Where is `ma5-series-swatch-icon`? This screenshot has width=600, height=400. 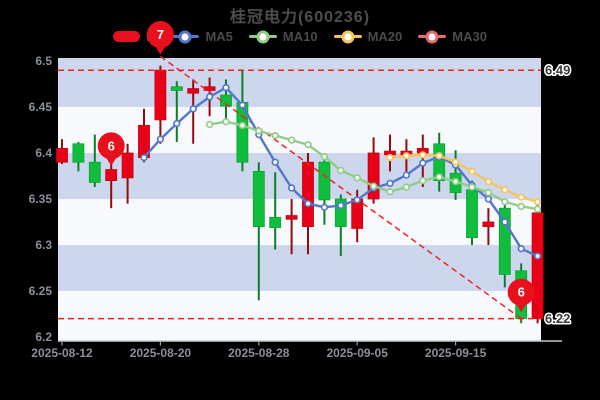
ma5-series-swatch-icon is located at coordinates (185, 36).